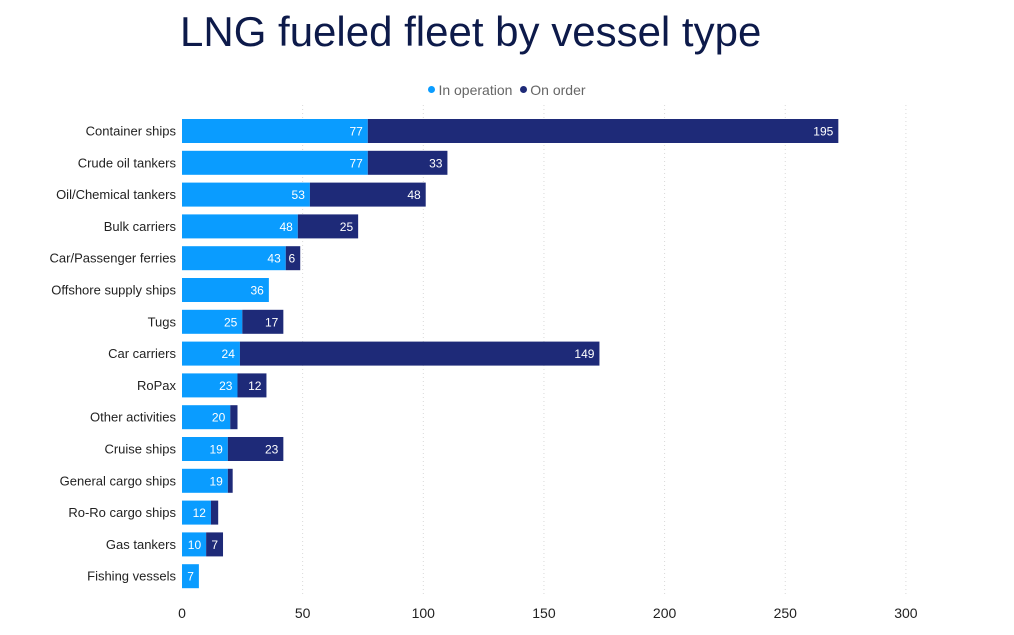 The width and height of the screenshot is (1014, 635). What do you see at coordinates (140, 226) in the screenshot?
I see `category-label-3: Bulk carriers` at bounding box center [140, 226].